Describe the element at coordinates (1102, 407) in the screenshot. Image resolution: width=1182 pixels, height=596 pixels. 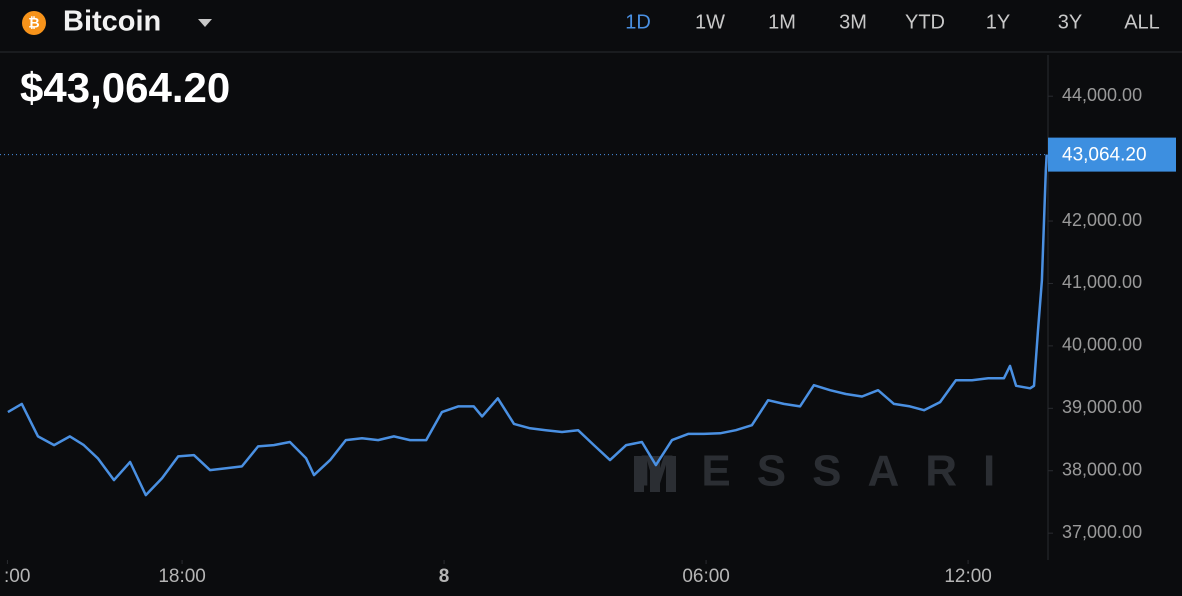
I see `y-tick-label: 39,000.00` at that location.